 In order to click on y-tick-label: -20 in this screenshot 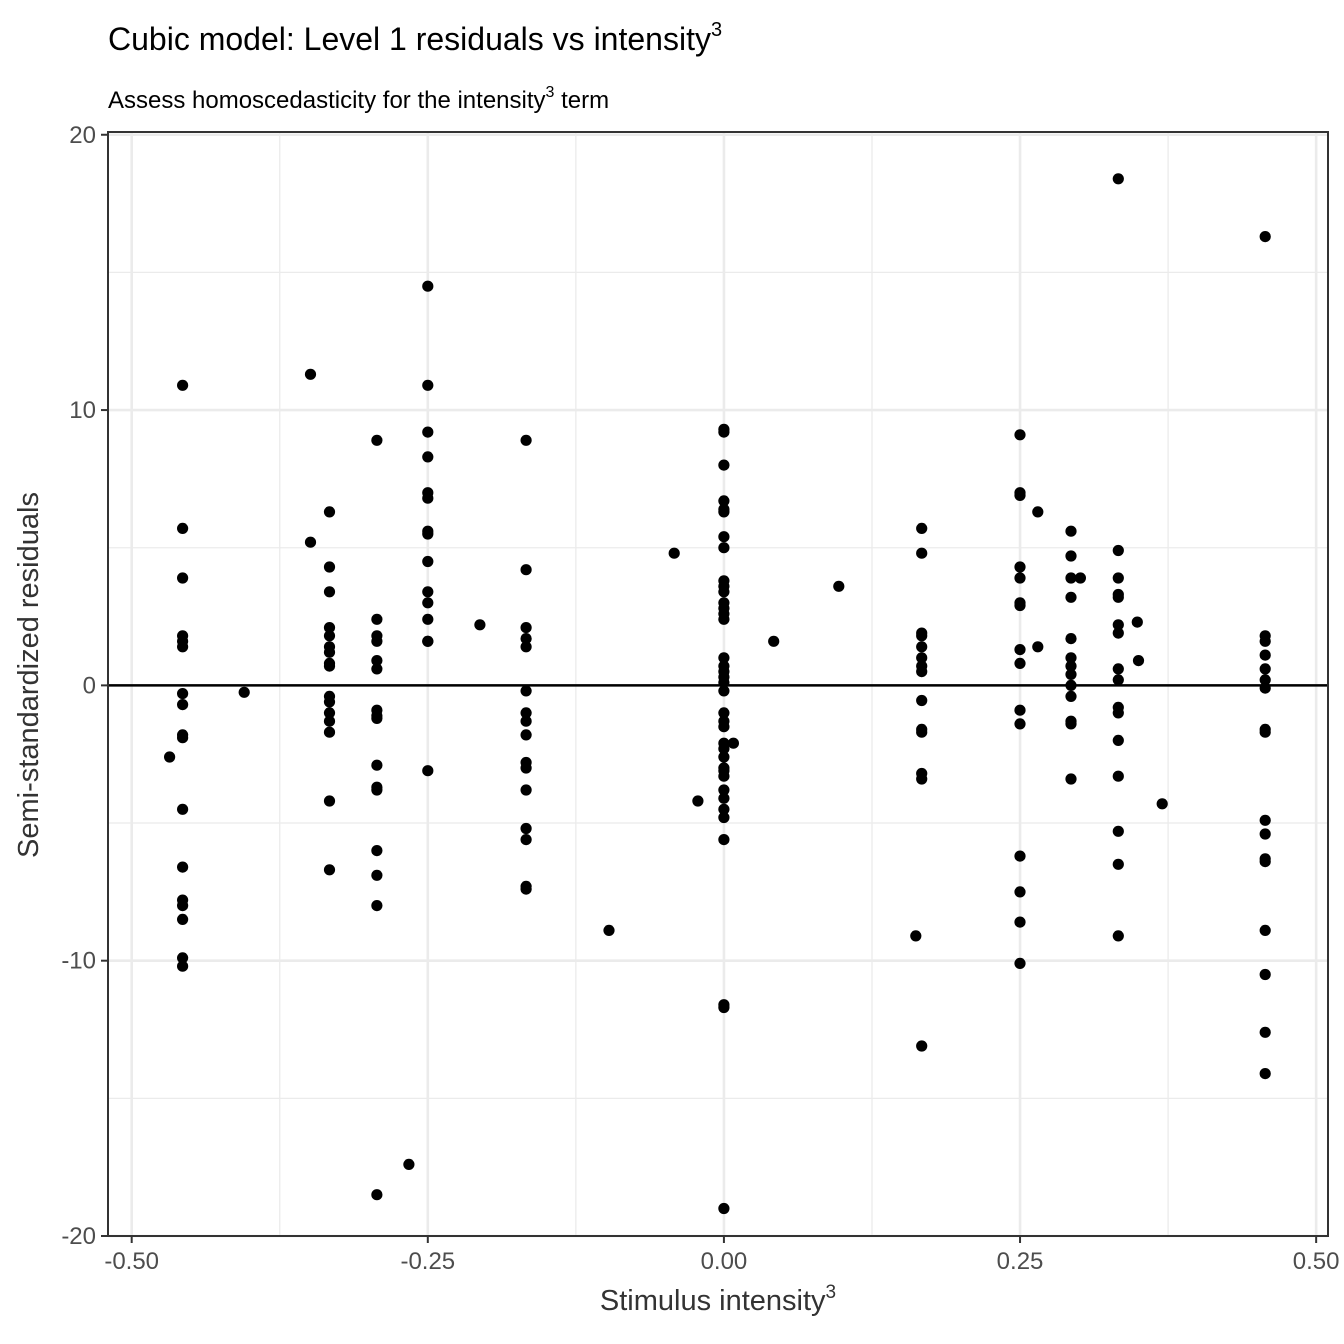, I will do `click(78, 1236)`.